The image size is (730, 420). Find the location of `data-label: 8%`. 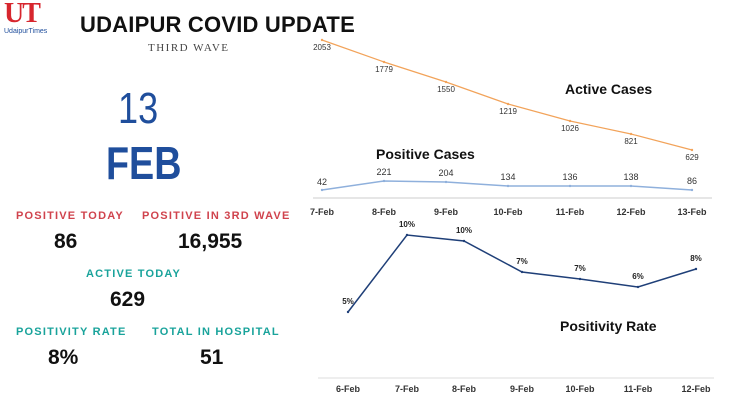

data-label: 8% is located at coordinates (696, 258).